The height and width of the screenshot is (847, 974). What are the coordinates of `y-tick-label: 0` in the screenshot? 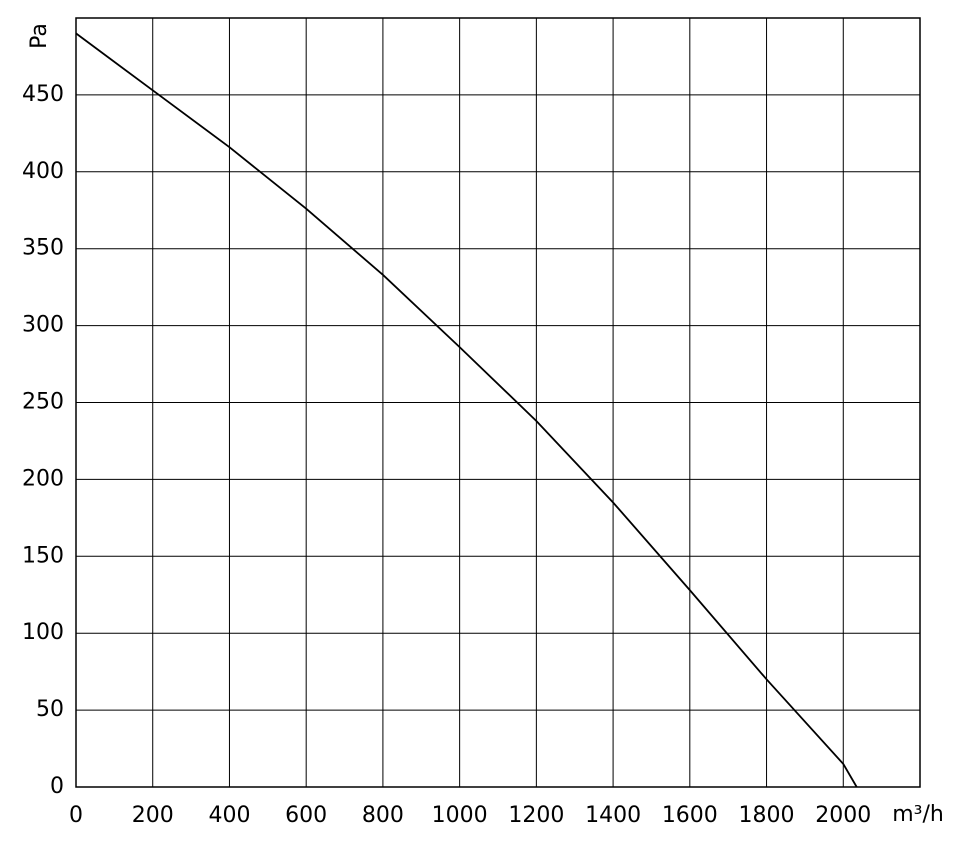 It's located at (57, 786).